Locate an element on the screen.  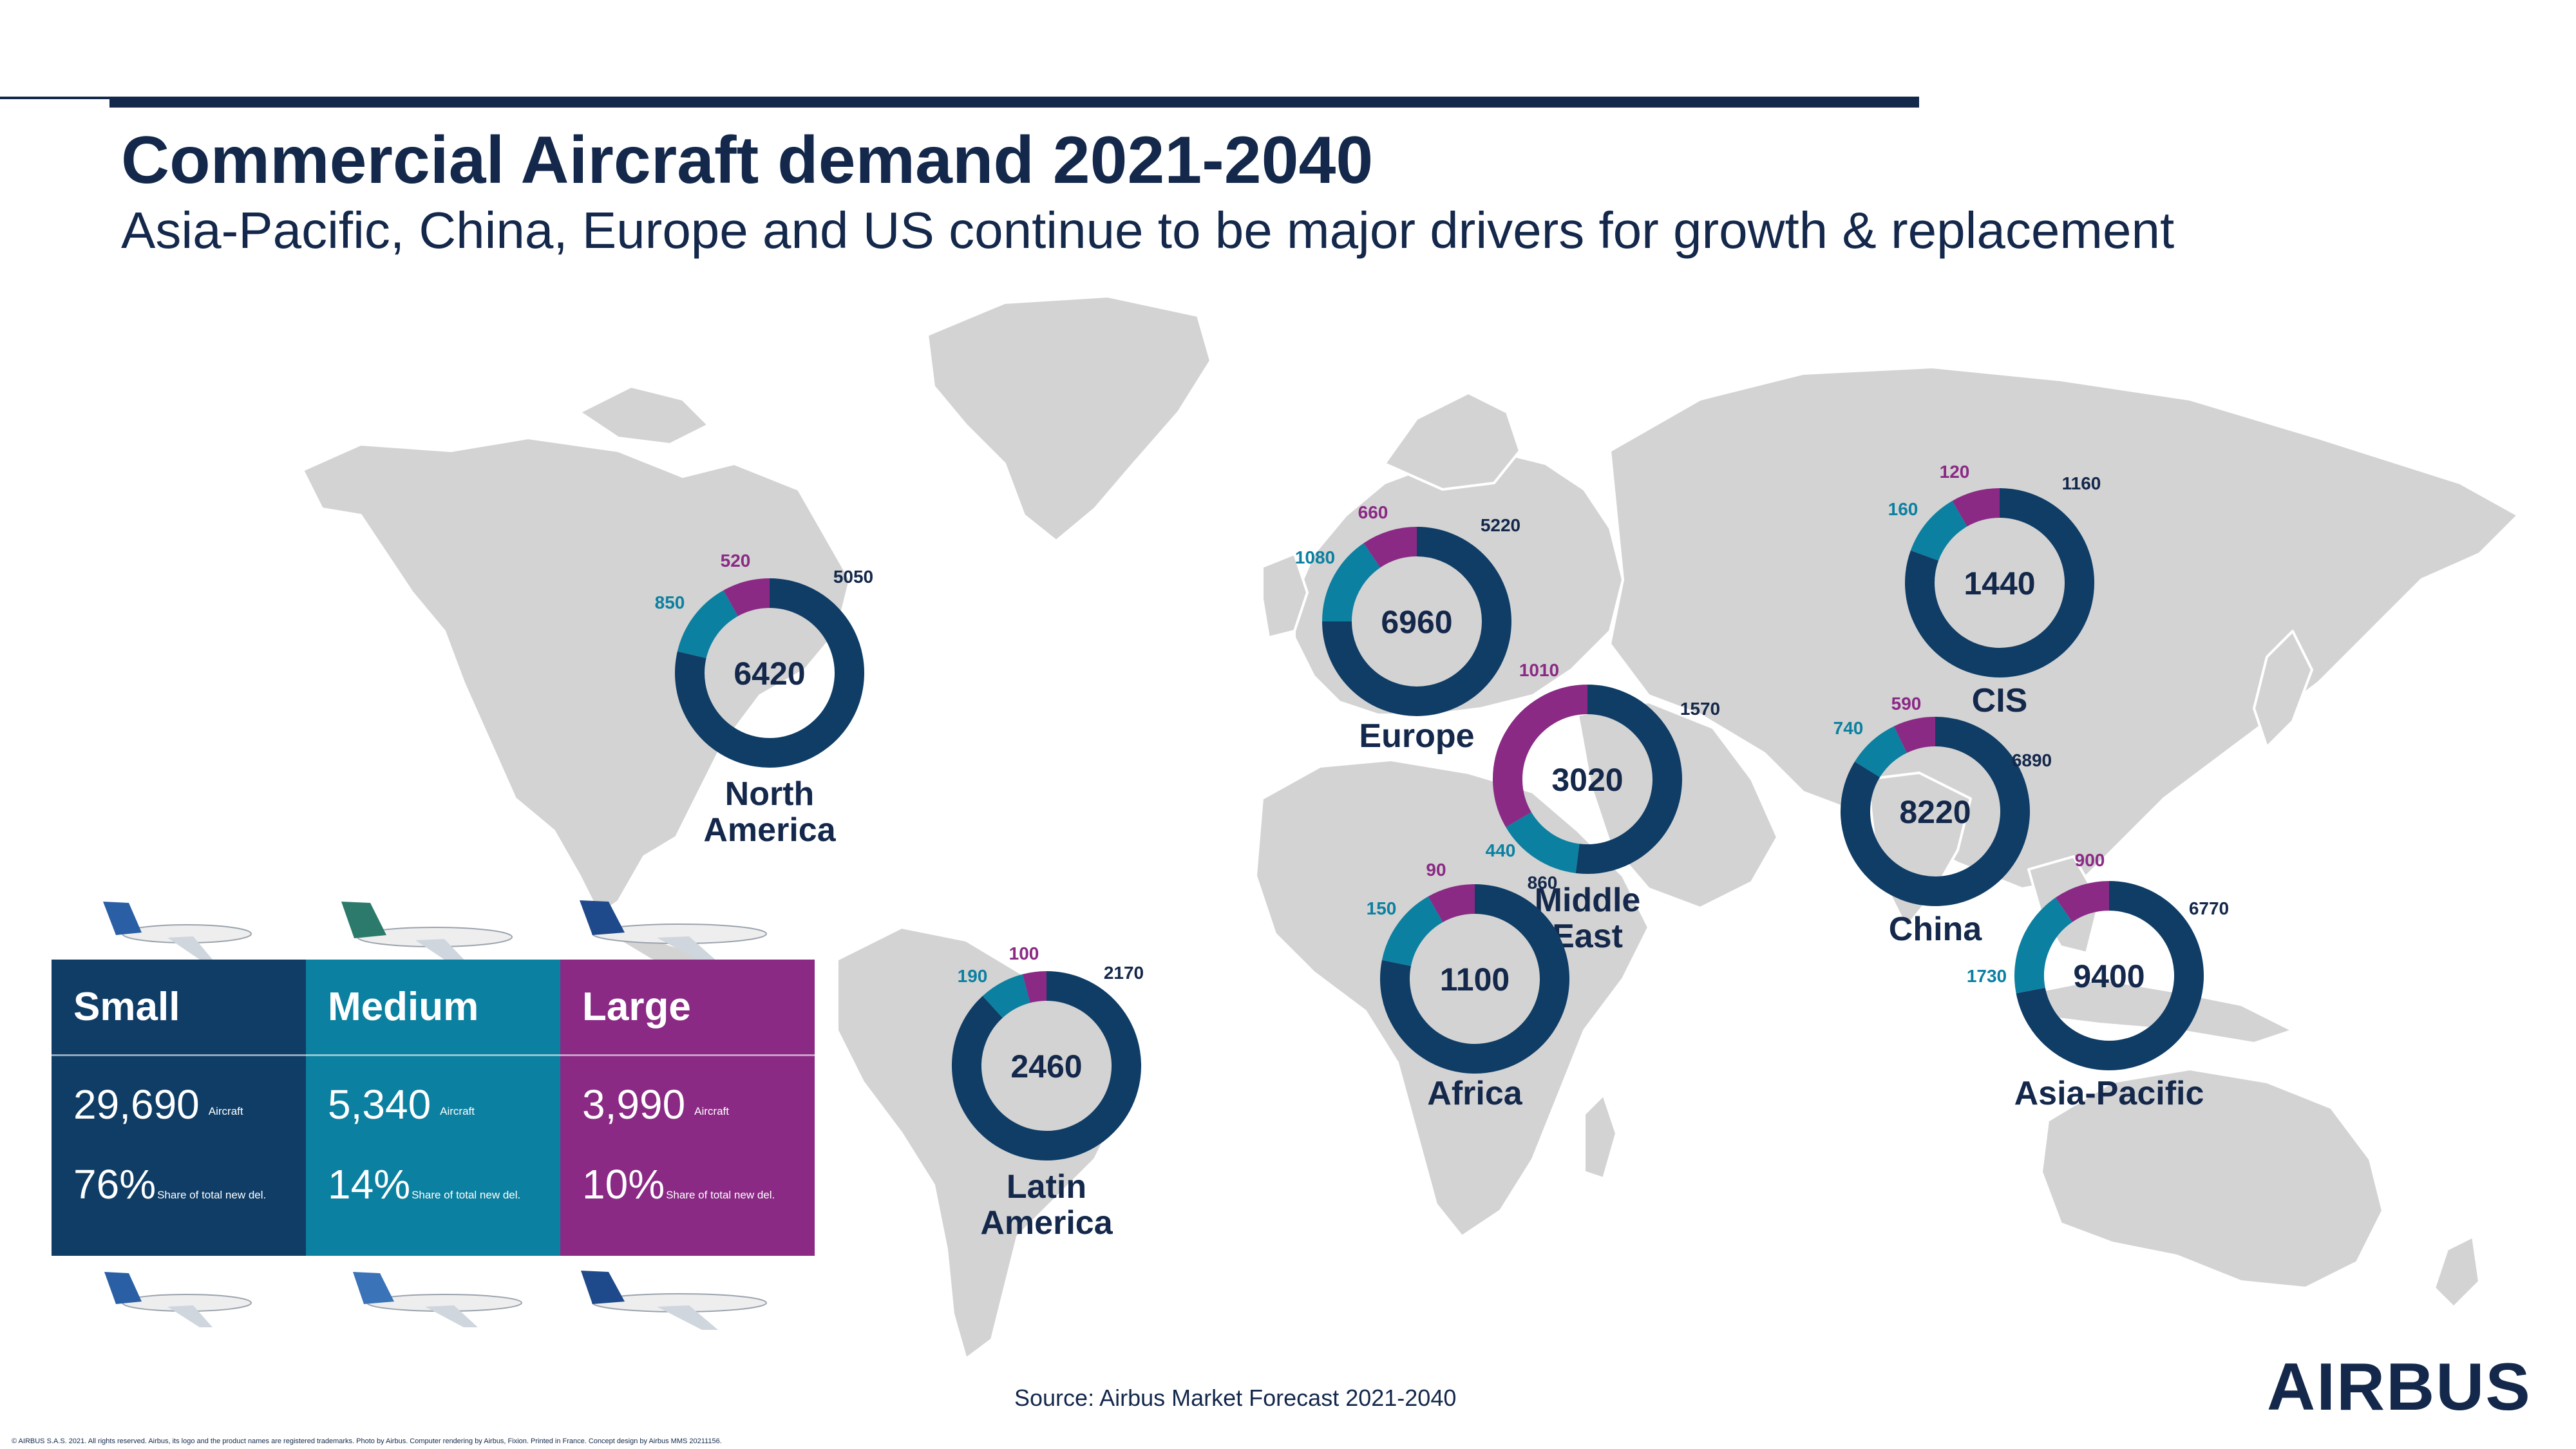
segment-medium-aircraft-unit: Aircraft is located at coordinates (458, 1111).